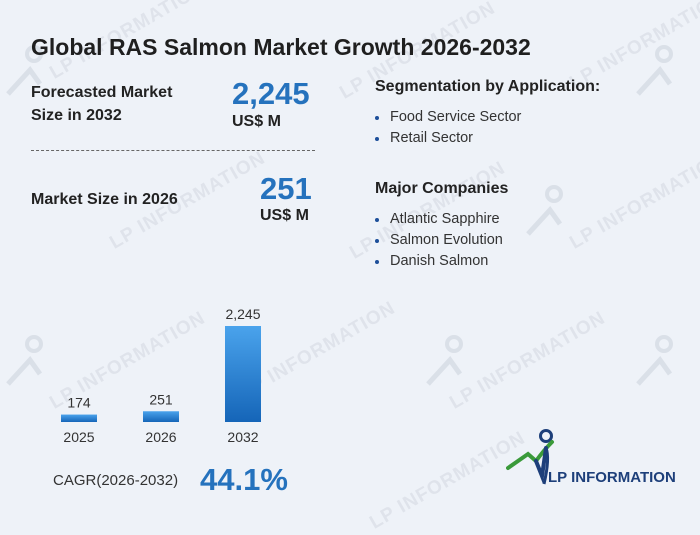 This screenshot has width=700, height=535. Describe the element at coordinates (286, 188) in the screenshot. I see `current-value: 251` at that location.